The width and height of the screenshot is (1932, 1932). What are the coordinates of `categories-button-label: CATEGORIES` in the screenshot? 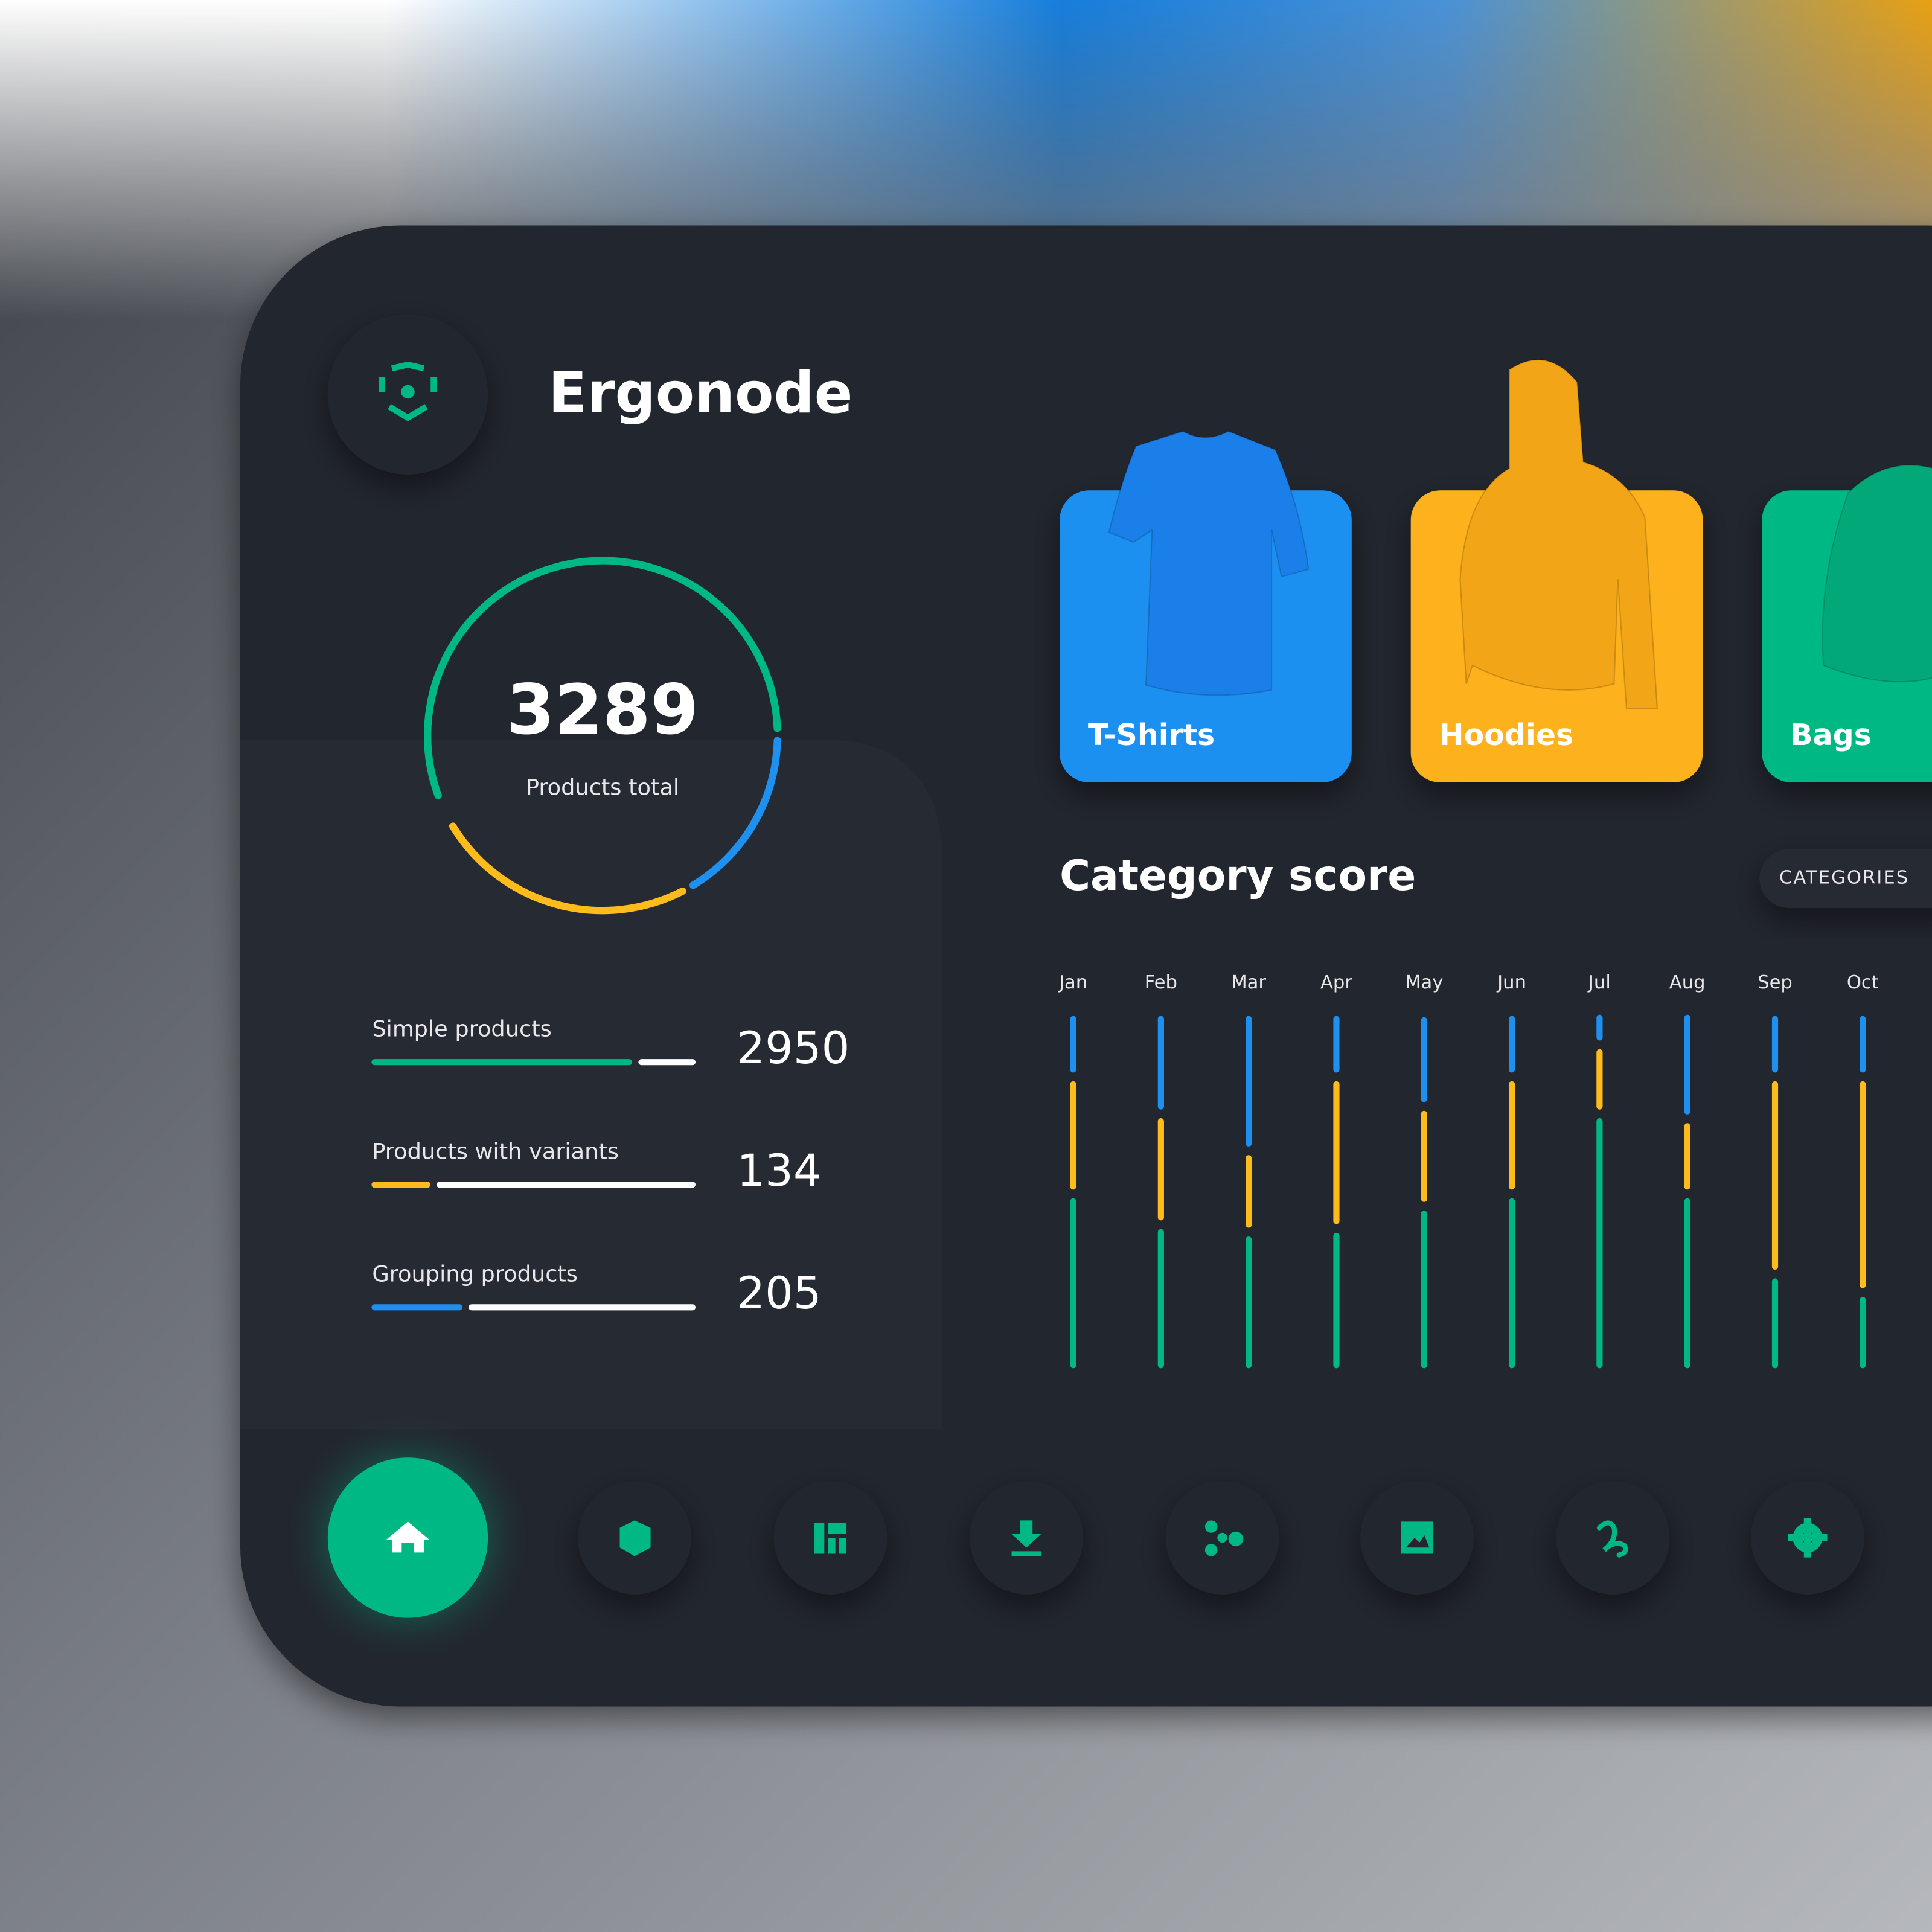 It's located at (1844, 878).